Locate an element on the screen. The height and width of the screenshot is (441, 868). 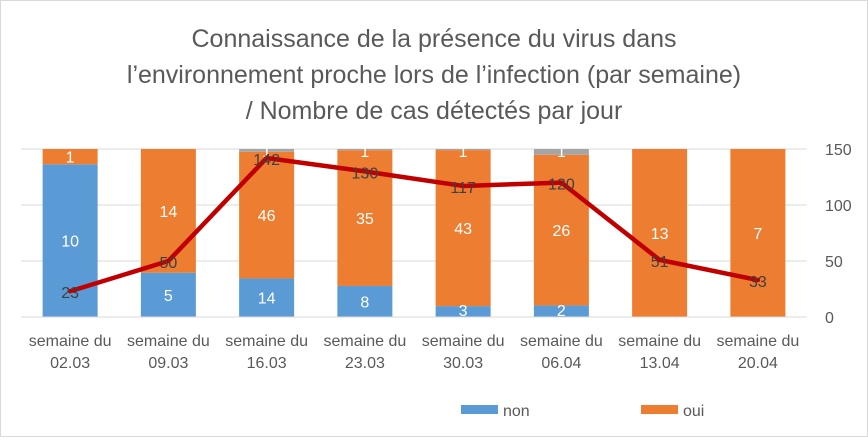
x-tick-label-line: 06.04 is located at coordinates (561, 363).